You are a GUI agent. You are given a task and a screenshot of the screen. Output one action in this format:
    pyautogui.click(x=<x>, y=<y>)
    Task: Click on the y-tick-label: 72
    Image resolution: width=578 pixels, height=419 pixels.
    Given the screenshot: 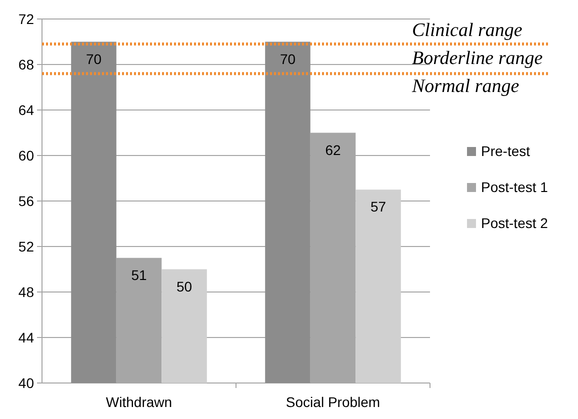 What is the action you would take?
    pyautogui.click(x=26, y=19)
    